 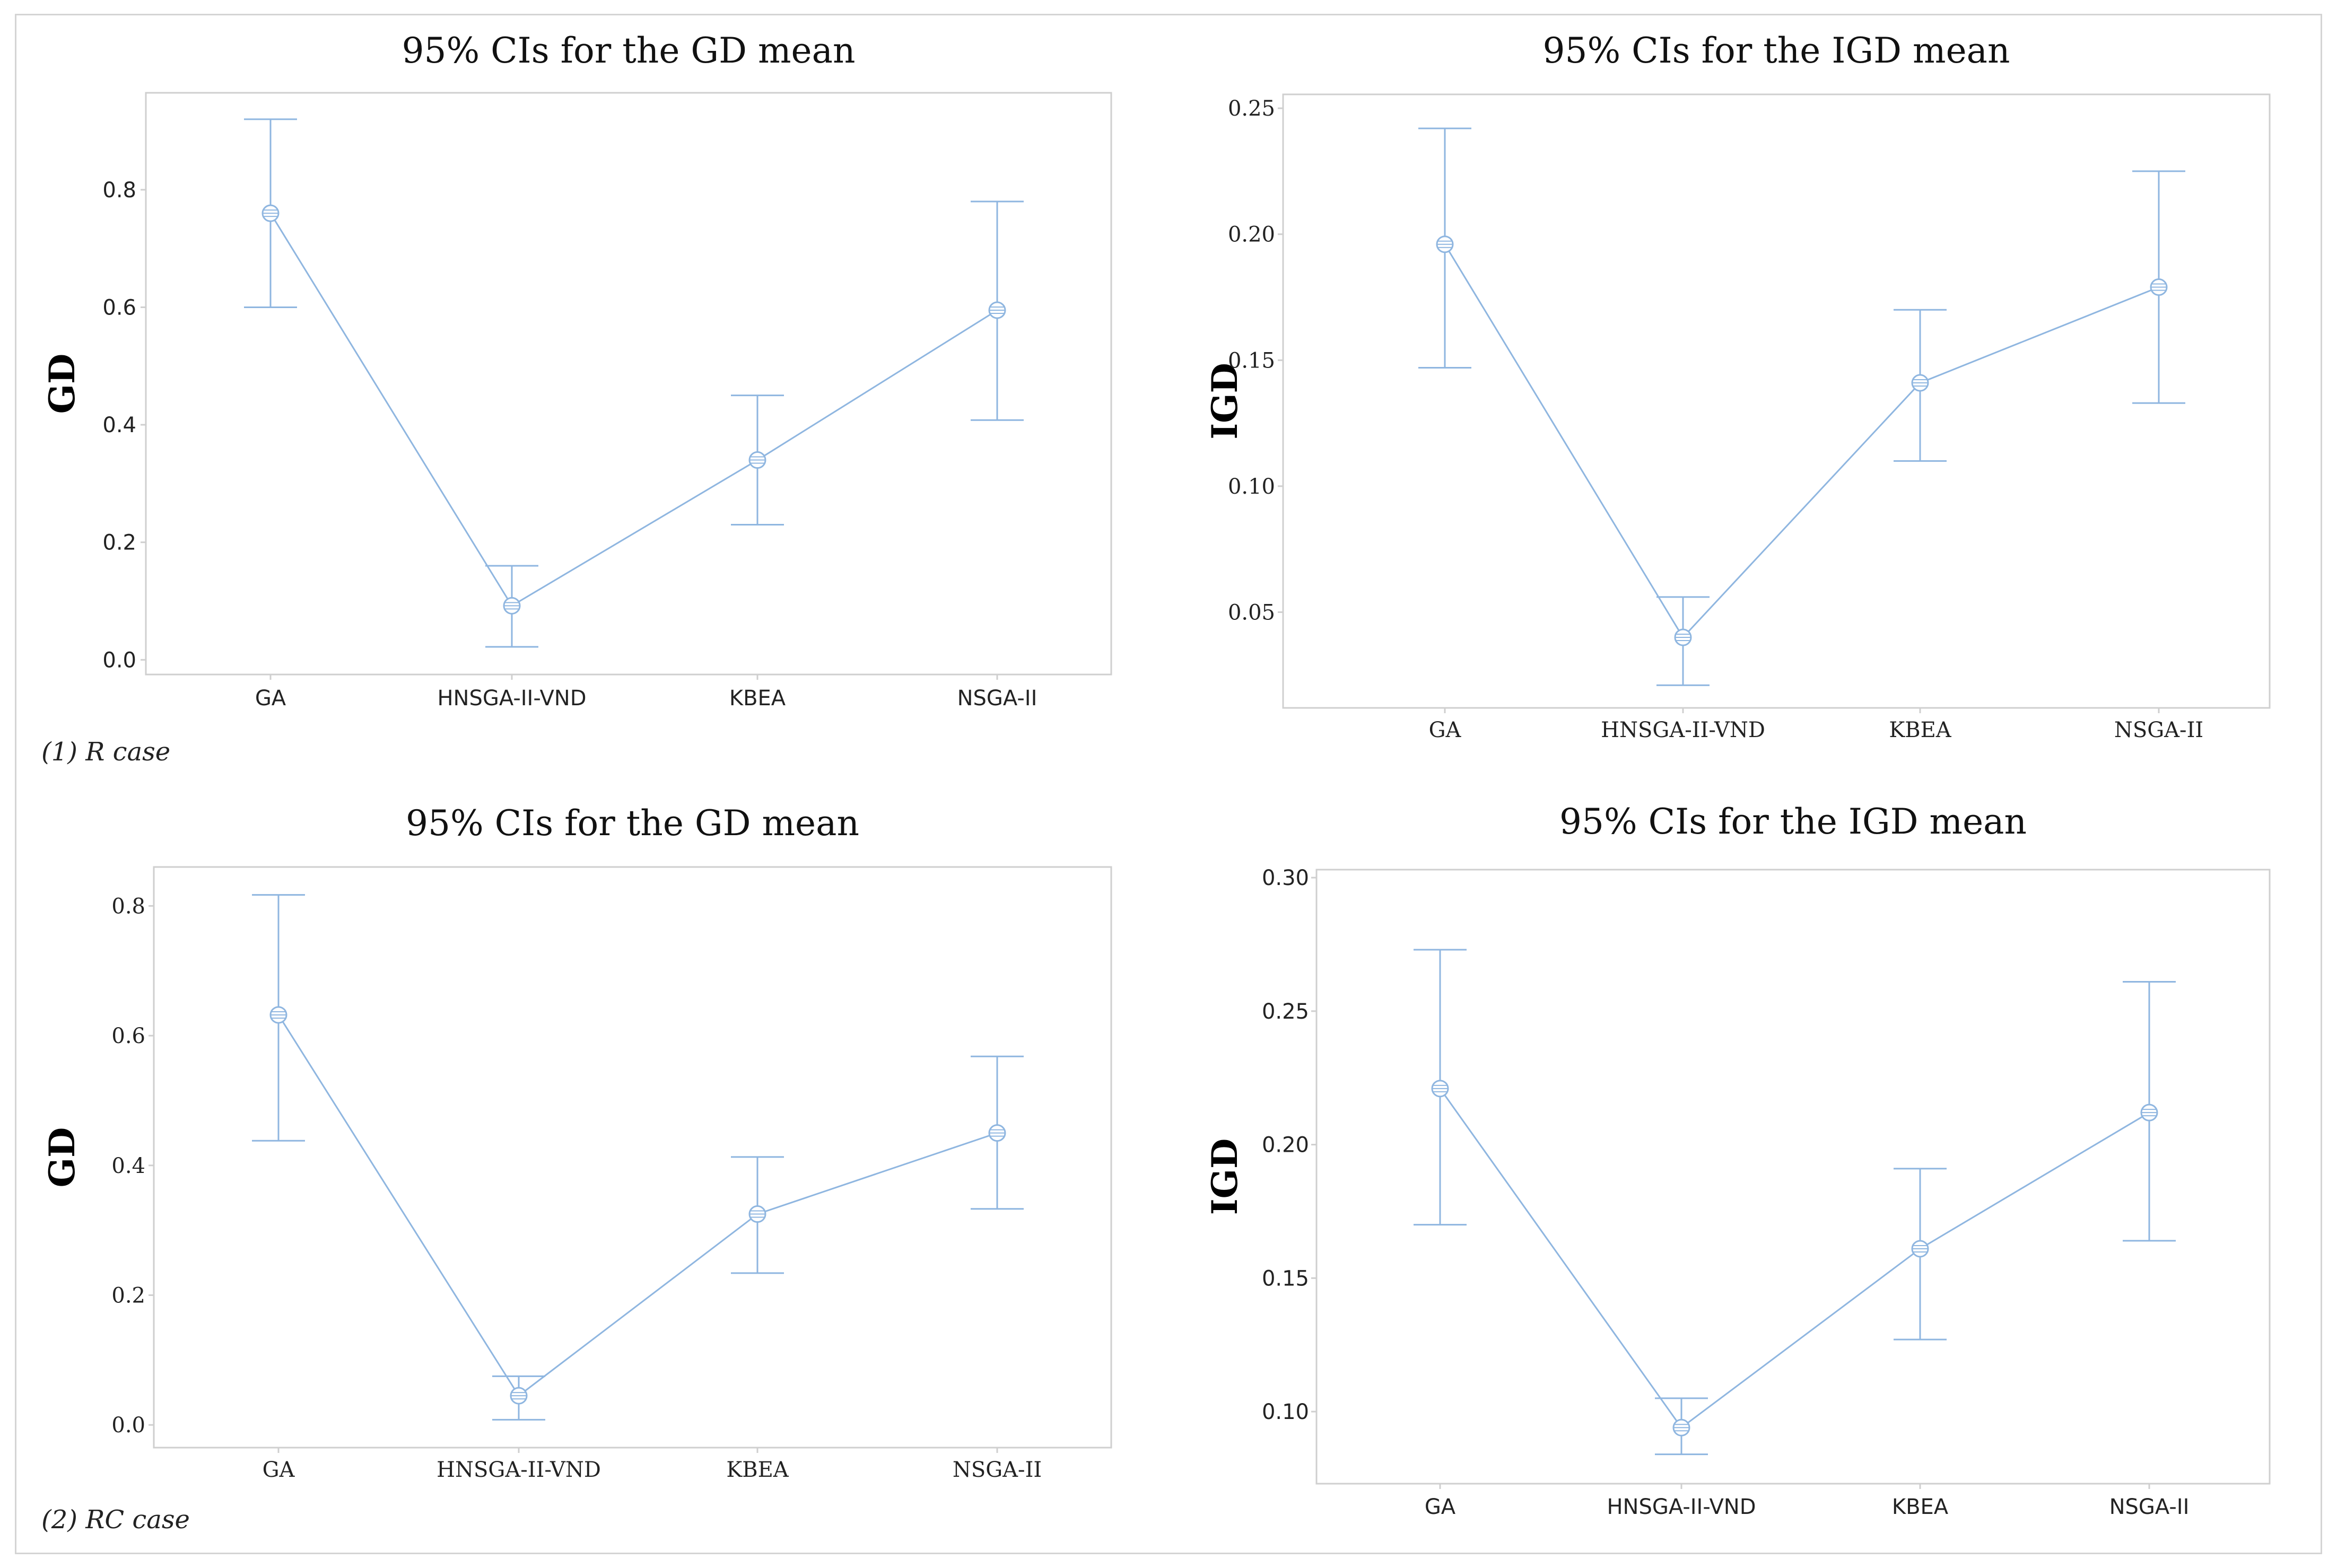 What do you see at coordinates (106, 752) in the screenshot?
I see `caption-r-case: (1) R case` at bounding box center [106, 752].